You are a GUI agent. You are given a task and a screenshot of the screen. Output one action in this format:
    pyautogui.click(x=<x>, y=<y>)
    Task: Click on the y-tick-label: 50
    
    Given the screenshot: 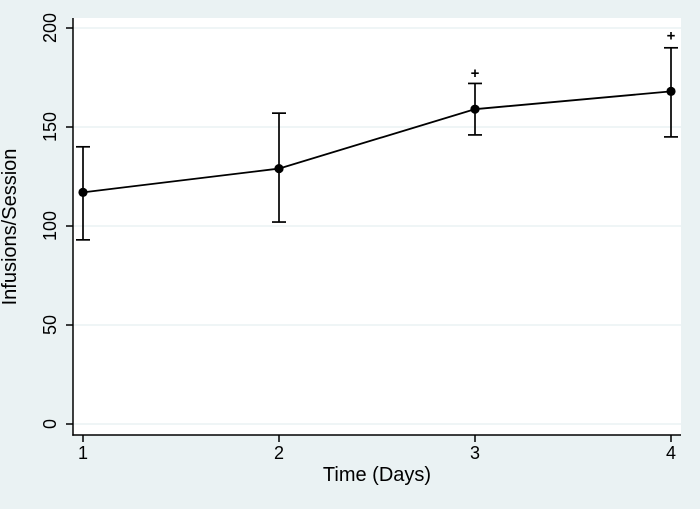 What is the action you would take?
    pyautogui.click(x=50, y=325)
    